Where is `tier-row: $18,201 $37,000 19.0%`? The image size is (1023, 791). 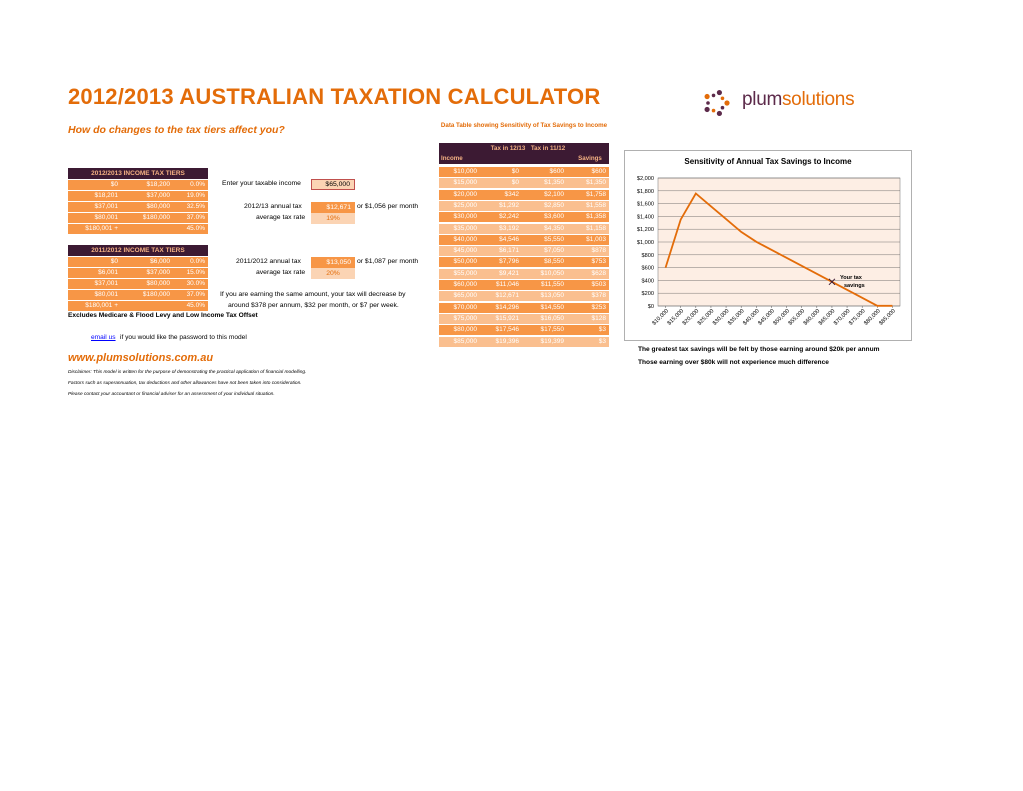 tier-row: $18,201 $37,000 19.0% is located at coordinates (138, 195).